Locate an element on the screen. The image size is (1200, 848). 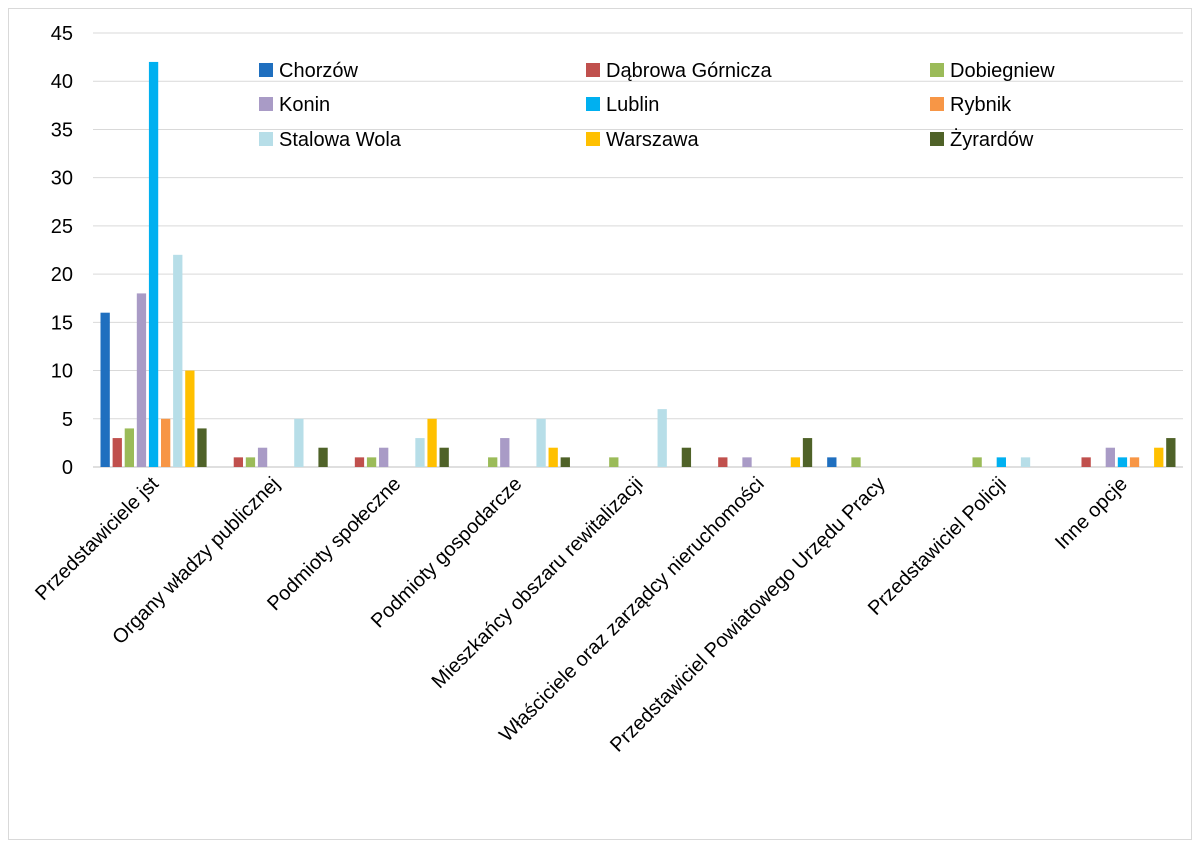
x-tick-label: Podmioty społeczne is located at coordinates (334, 544).